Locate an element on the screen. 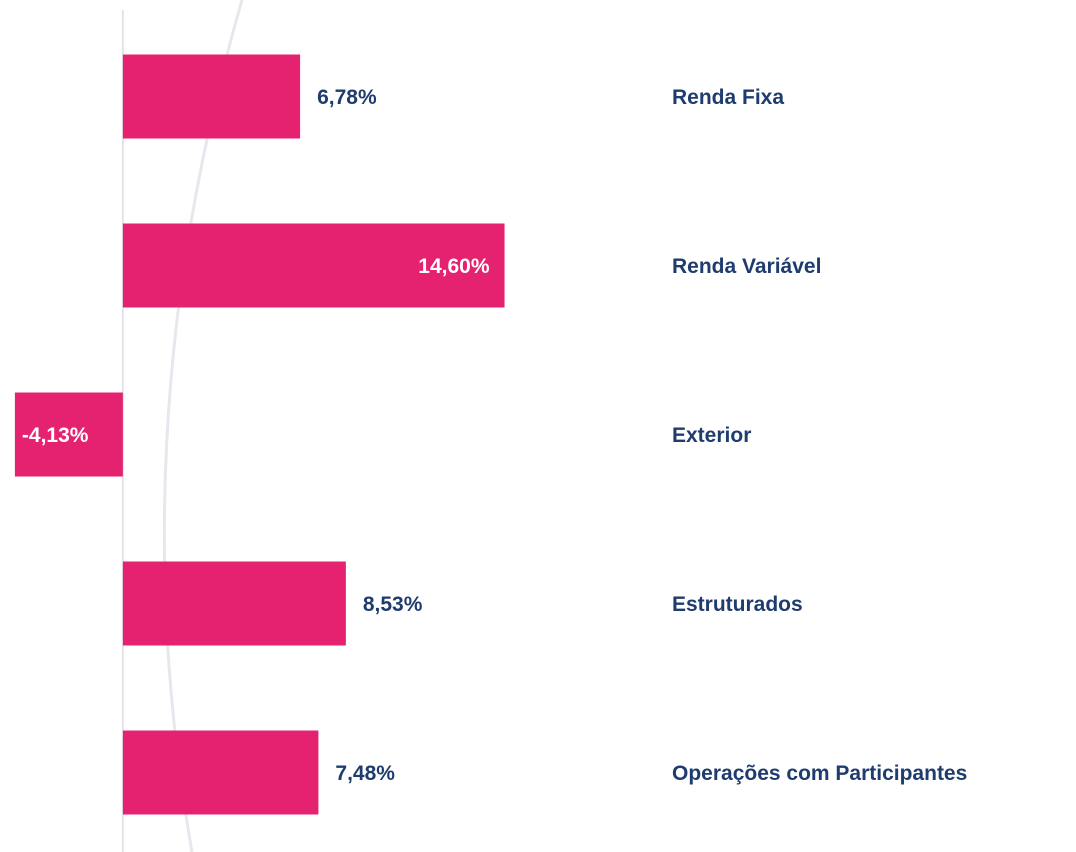 This screenshot has height=852, width=1076. category-label: Operações com Participantes is located at coordinates (819, 773).